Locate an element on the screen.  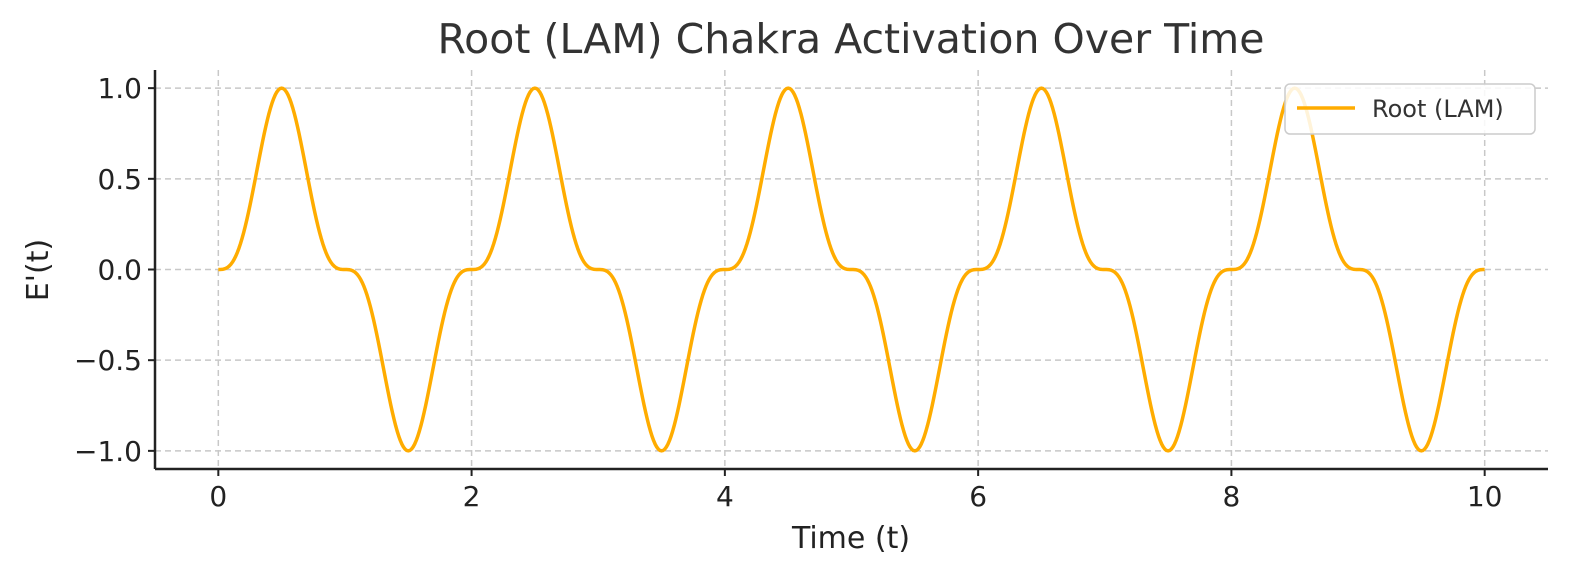
chart-title: Root (LAM) Chakra Activation Over Time is located at coordinates (851, 39).